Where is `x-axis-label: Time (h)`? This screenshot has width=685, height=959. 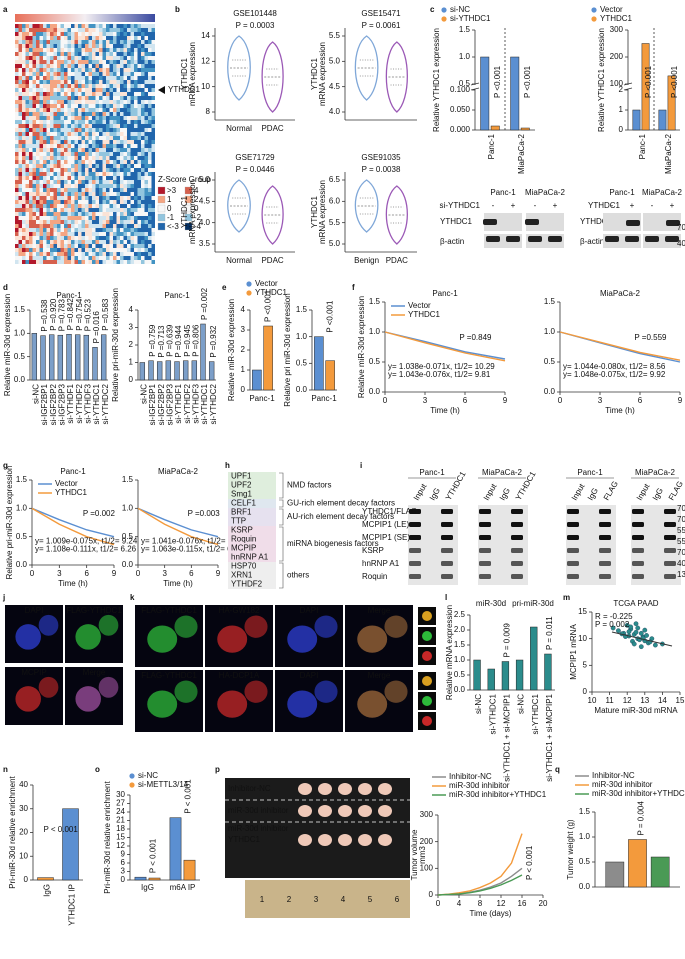
x-axis-label: Time (h) is located at coordinates (73, 583).